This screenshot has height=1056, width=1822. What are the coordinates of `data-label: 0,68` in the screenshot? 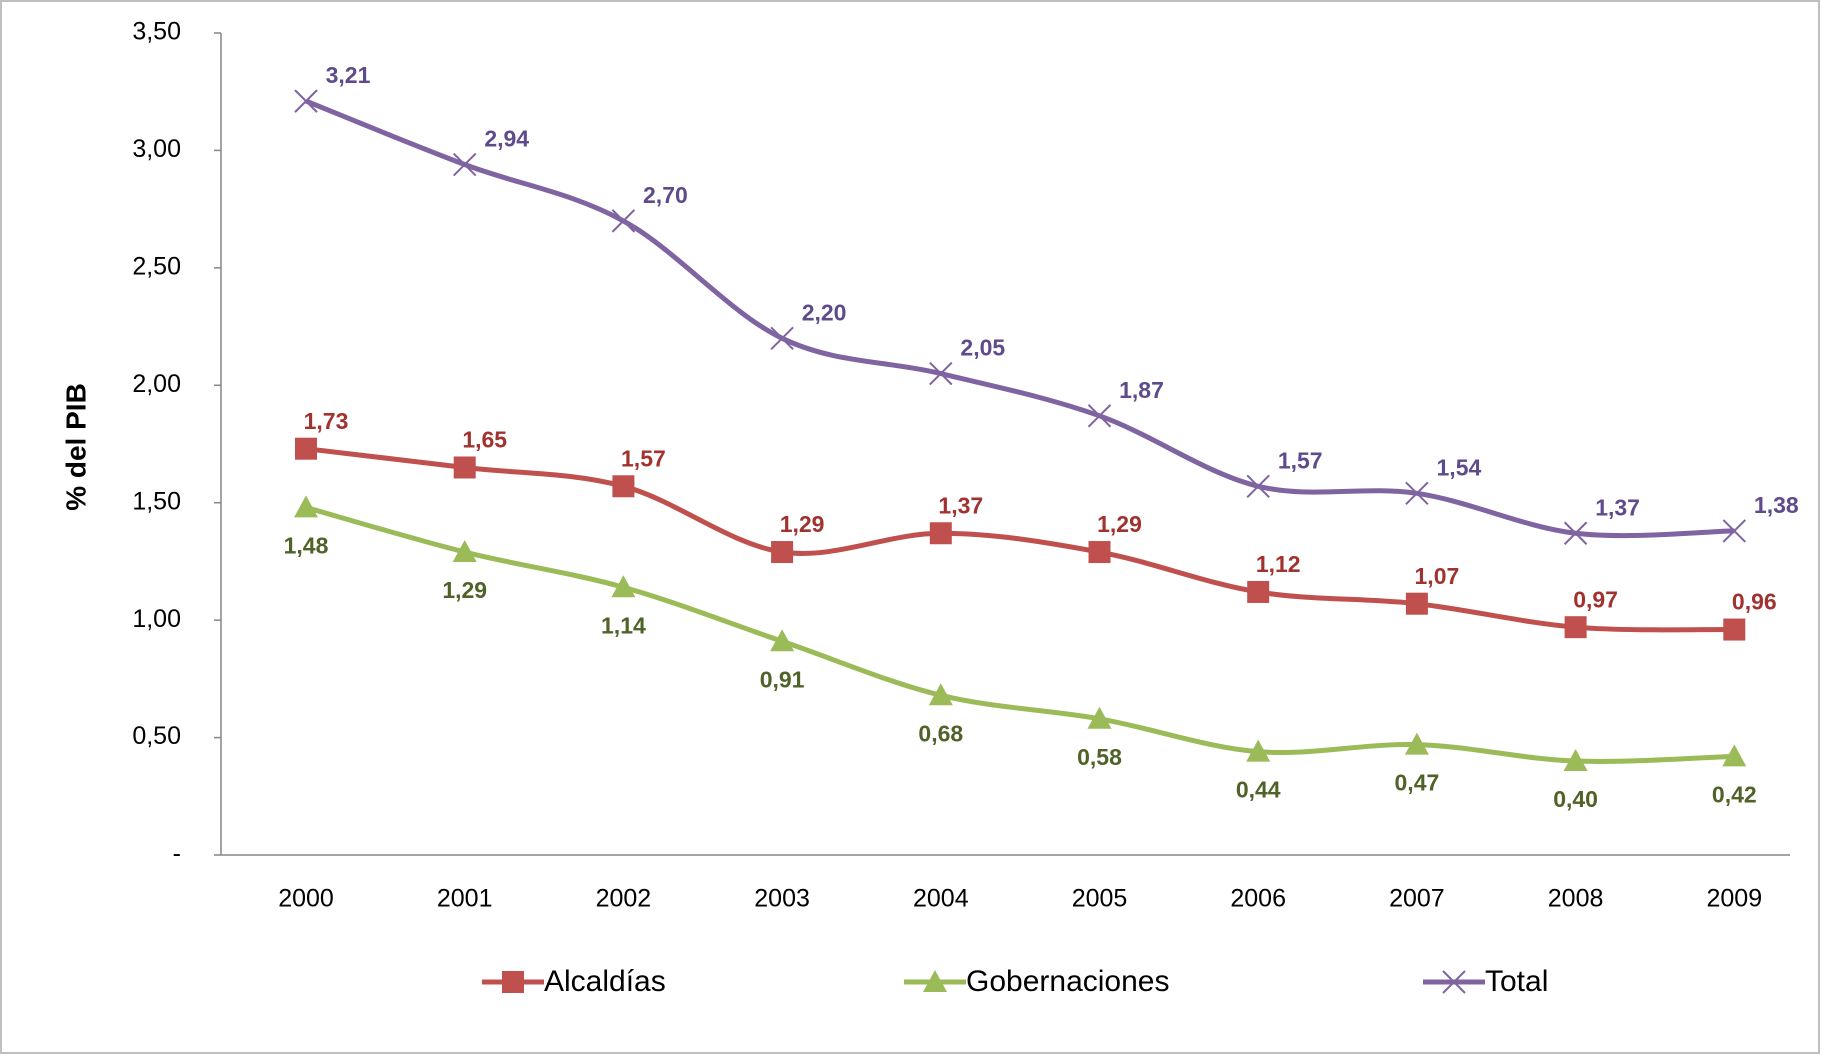 It's located at (940, 733).